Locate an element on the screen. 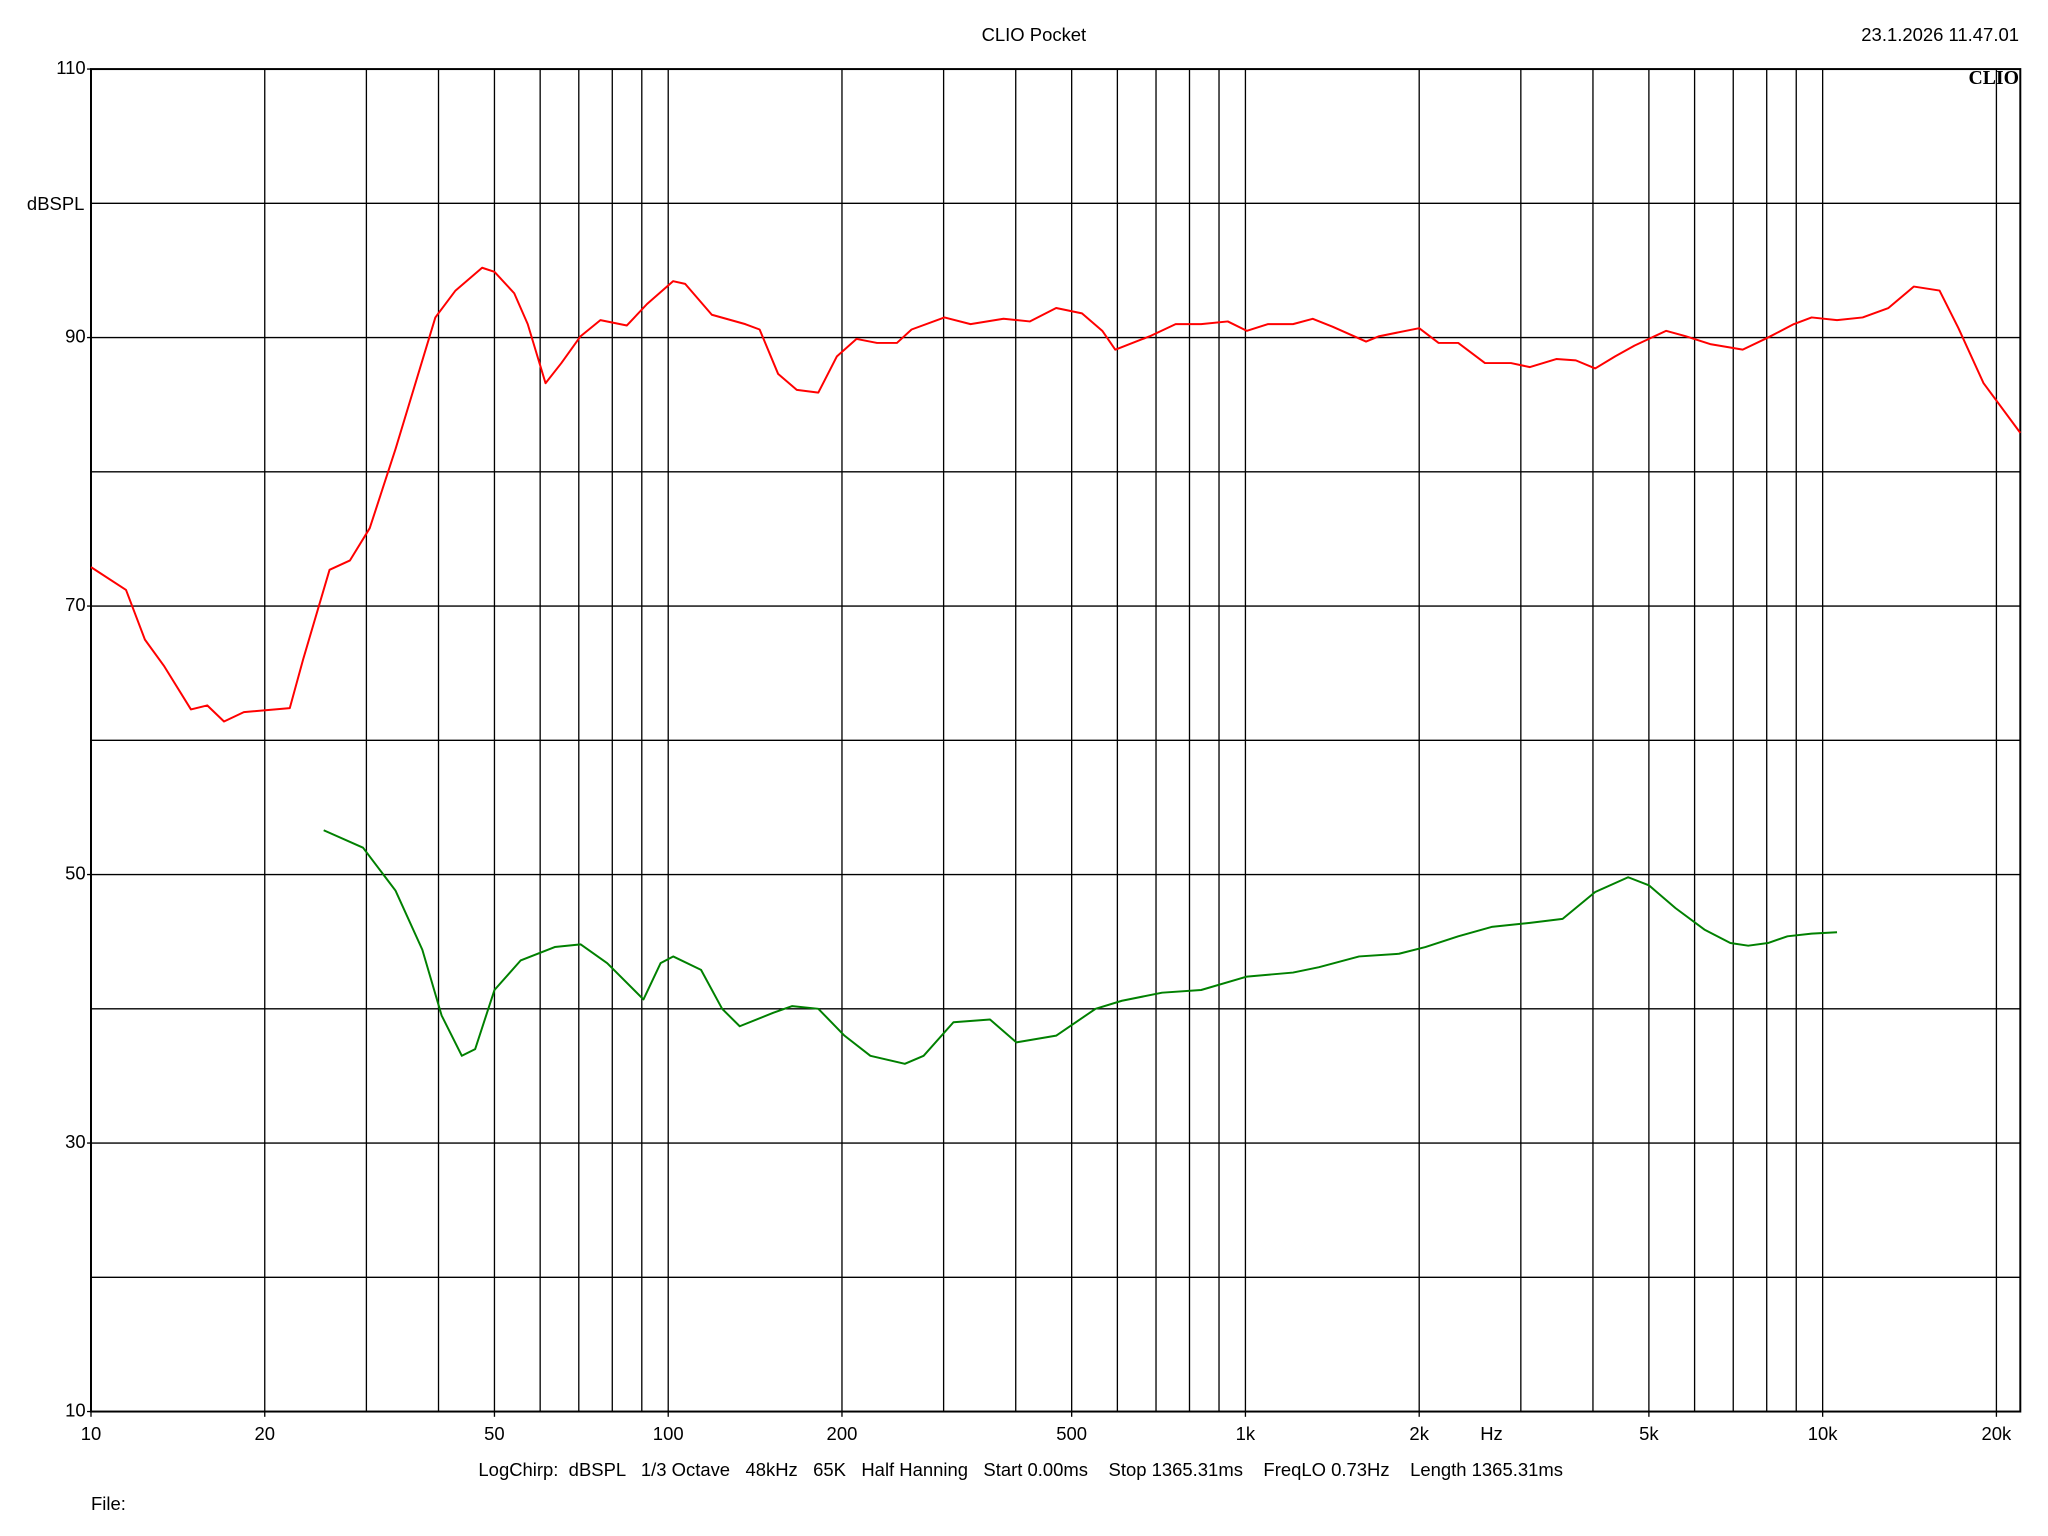  x-tick-label: 500 is located at coordinates (1071, 1433).